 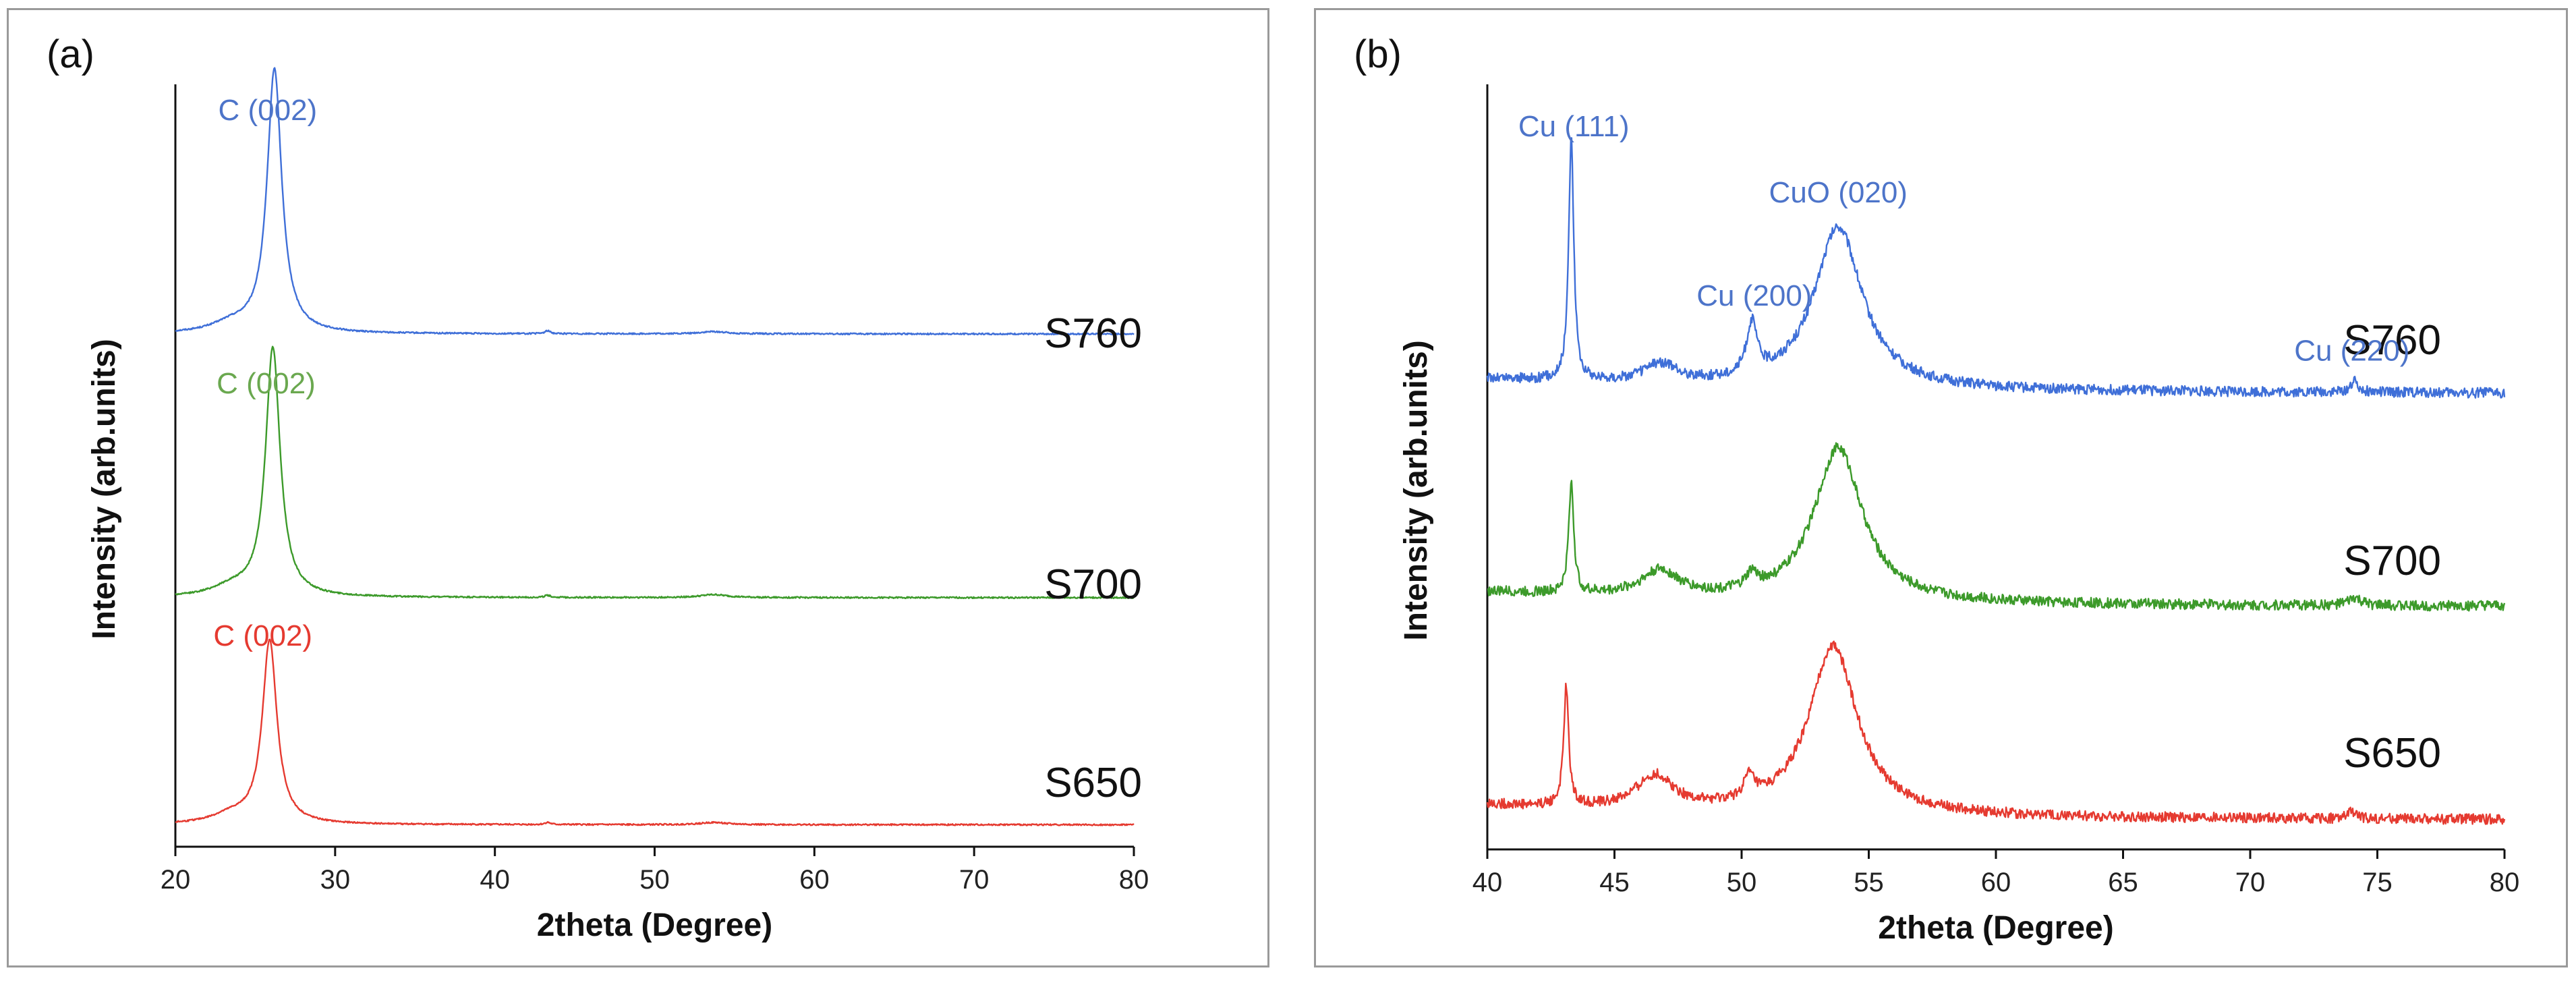 What do you see at coordinates (1869, 882) in the screenshot?
I see `x-tick-label: 55` at bounding box center [1869, 882].